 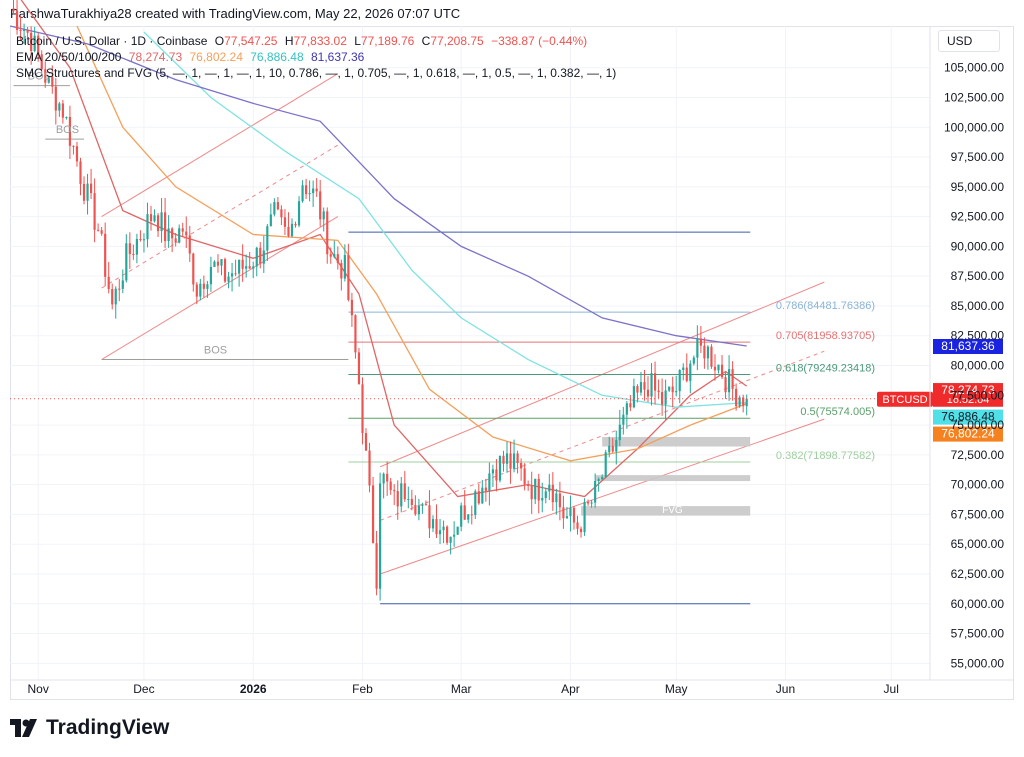 What do you see at coordinates (570, 689) in the screenshot?
I see `x-tick-label: Apr` at bounding box center [570, 689].